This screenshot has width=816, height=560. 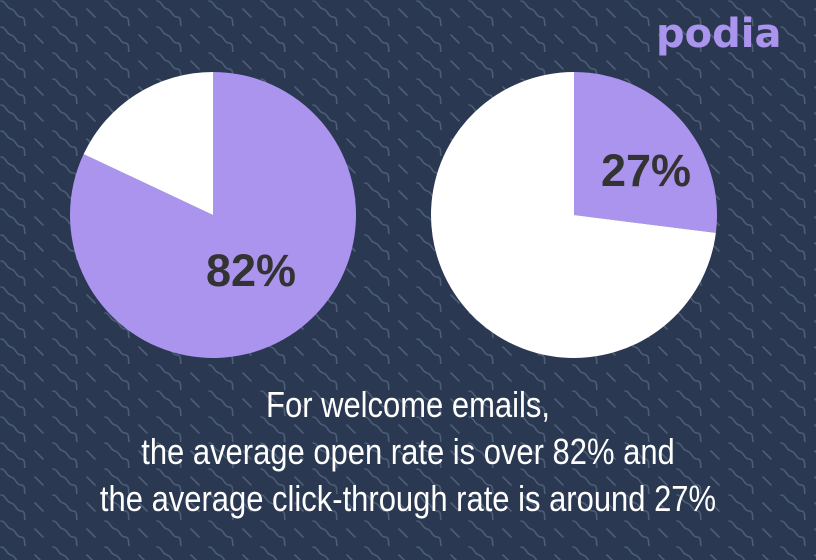 I want to click on pie-slice-not-opened, so click(x=148, y=143).